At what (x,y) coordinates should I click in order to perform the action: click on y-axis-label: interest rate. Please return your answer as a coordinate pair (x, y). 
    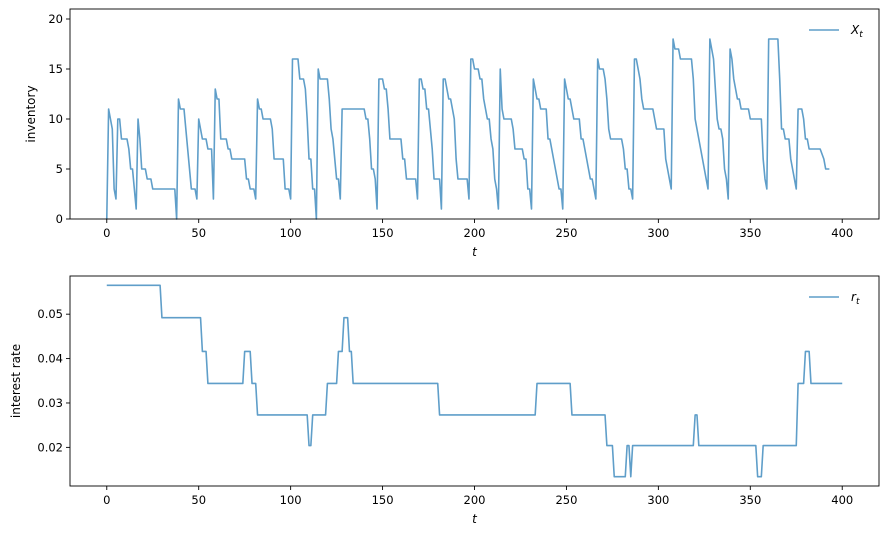
    Looking at the image, I should click on (16, 381).